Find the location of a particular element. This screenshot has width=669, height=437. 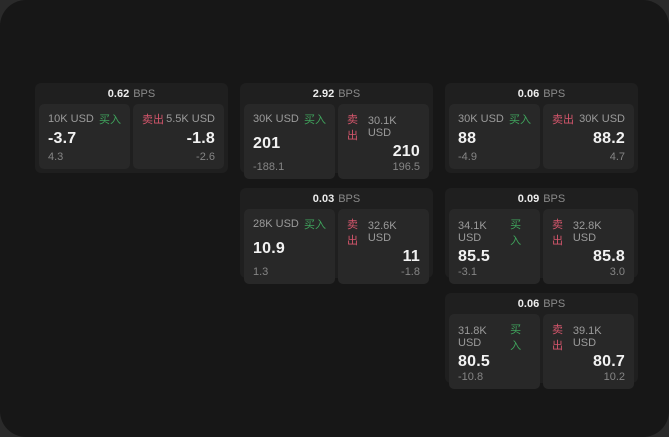

sell-quote-panel: 卖出 32.8K USD 85.8 3.0 is located at coordinates (588, 246).